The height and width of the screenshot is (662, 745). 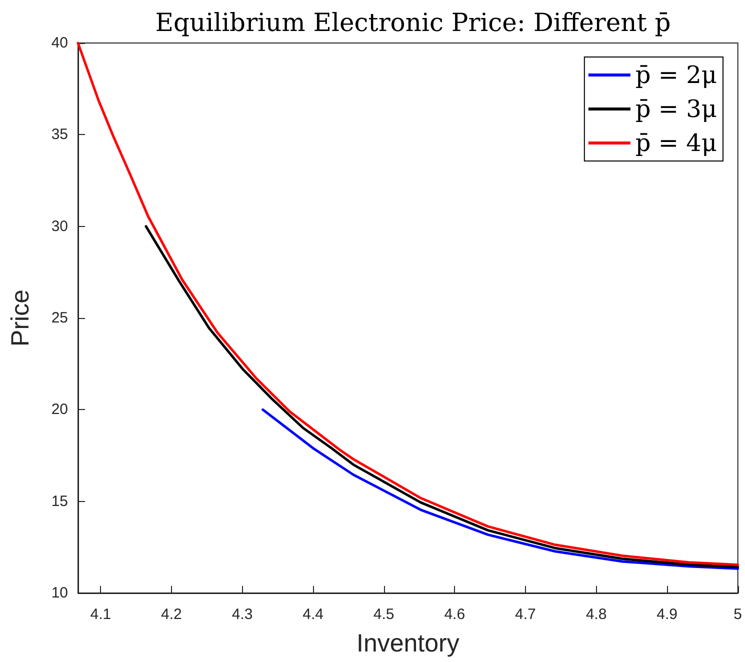 What do you see at coordinates (676, 109) in the screenshot?
I see `legend-label: p̄ = 3μ` at bounding box center [676, 109].